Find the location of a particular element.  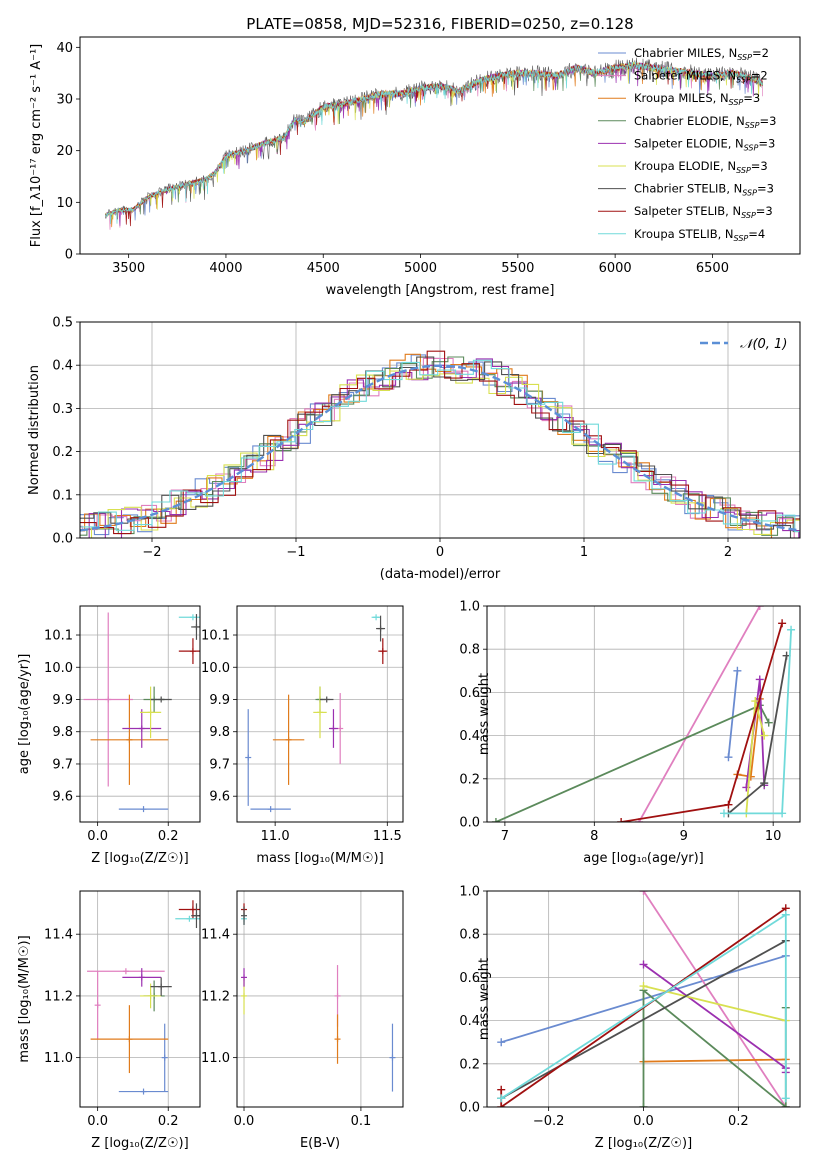

y-tick-label: 9.9 is located at coordinates (219, 700).